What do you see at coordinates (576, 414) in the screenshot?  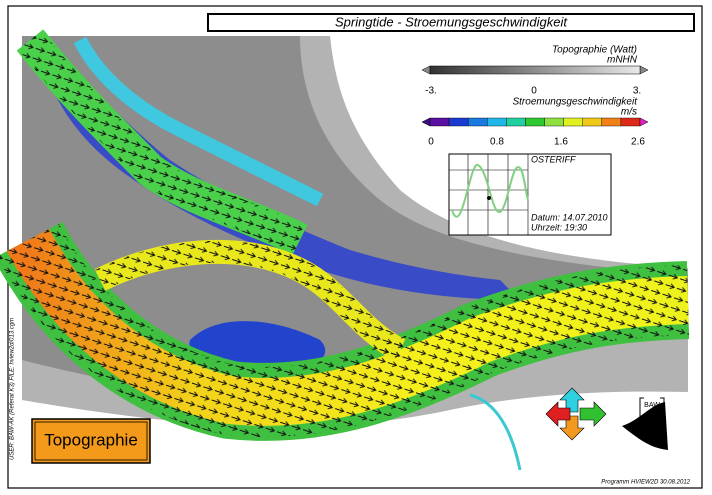 I see `navigation-arrows` at bounding box center [576, 414].